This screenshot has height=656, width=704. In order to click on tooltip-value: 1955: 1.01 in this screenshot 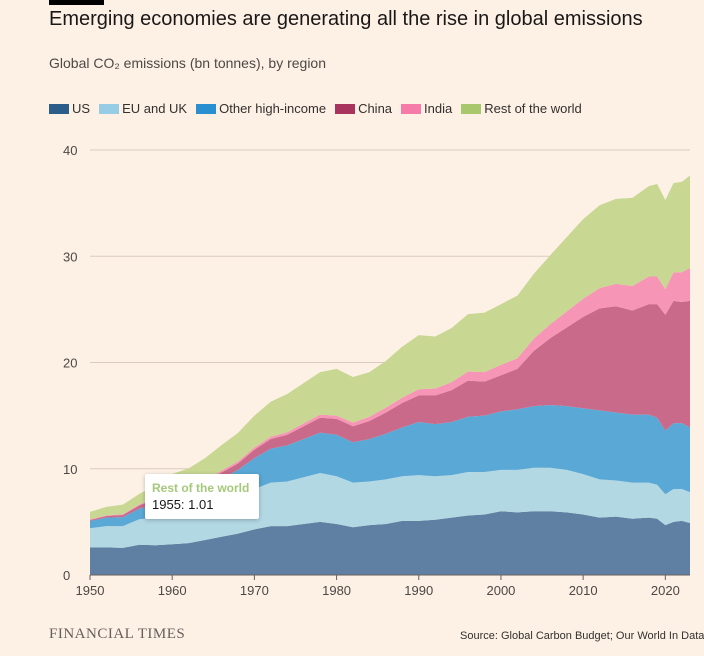, I will do `click(183, 504)`.